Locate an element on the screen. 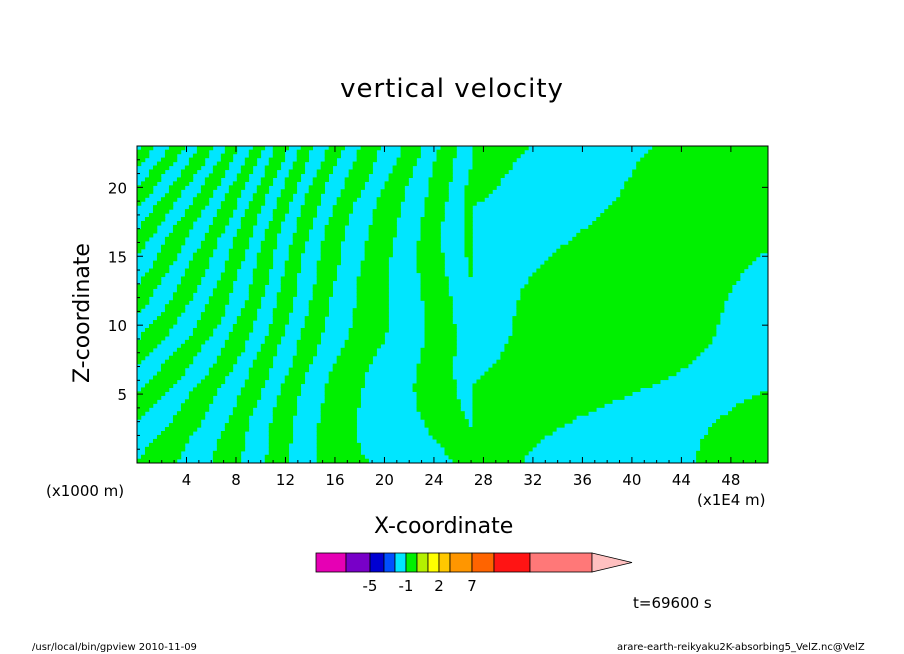 This screenshot has width=904, height=654. x-tick-label: 48 is located at coordinates (730, 480).